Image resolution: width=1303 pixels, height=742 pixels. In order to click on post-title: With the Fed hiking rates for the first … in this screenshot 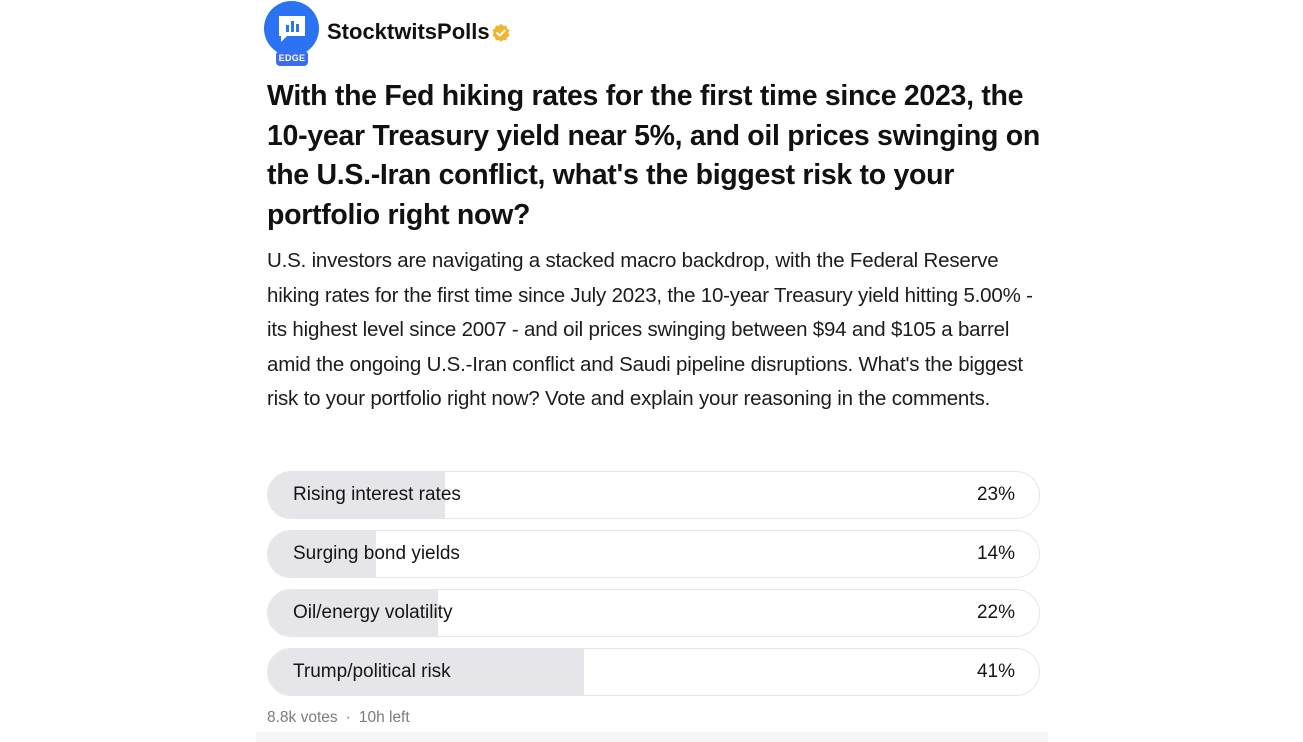, I will do `click(653, 155)`.